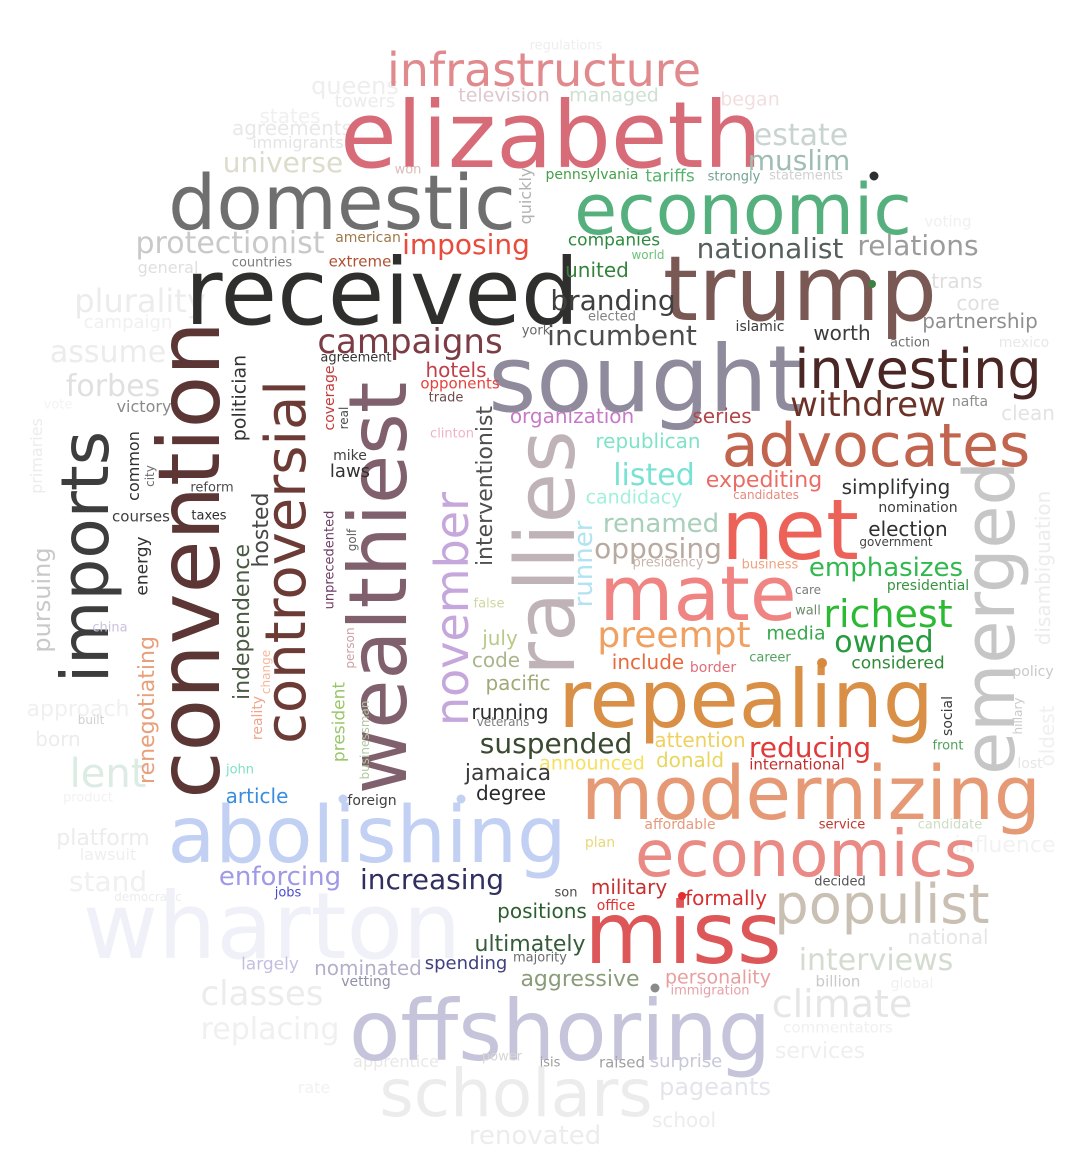  I want to click on word-universe: universe, so click(283, 162).